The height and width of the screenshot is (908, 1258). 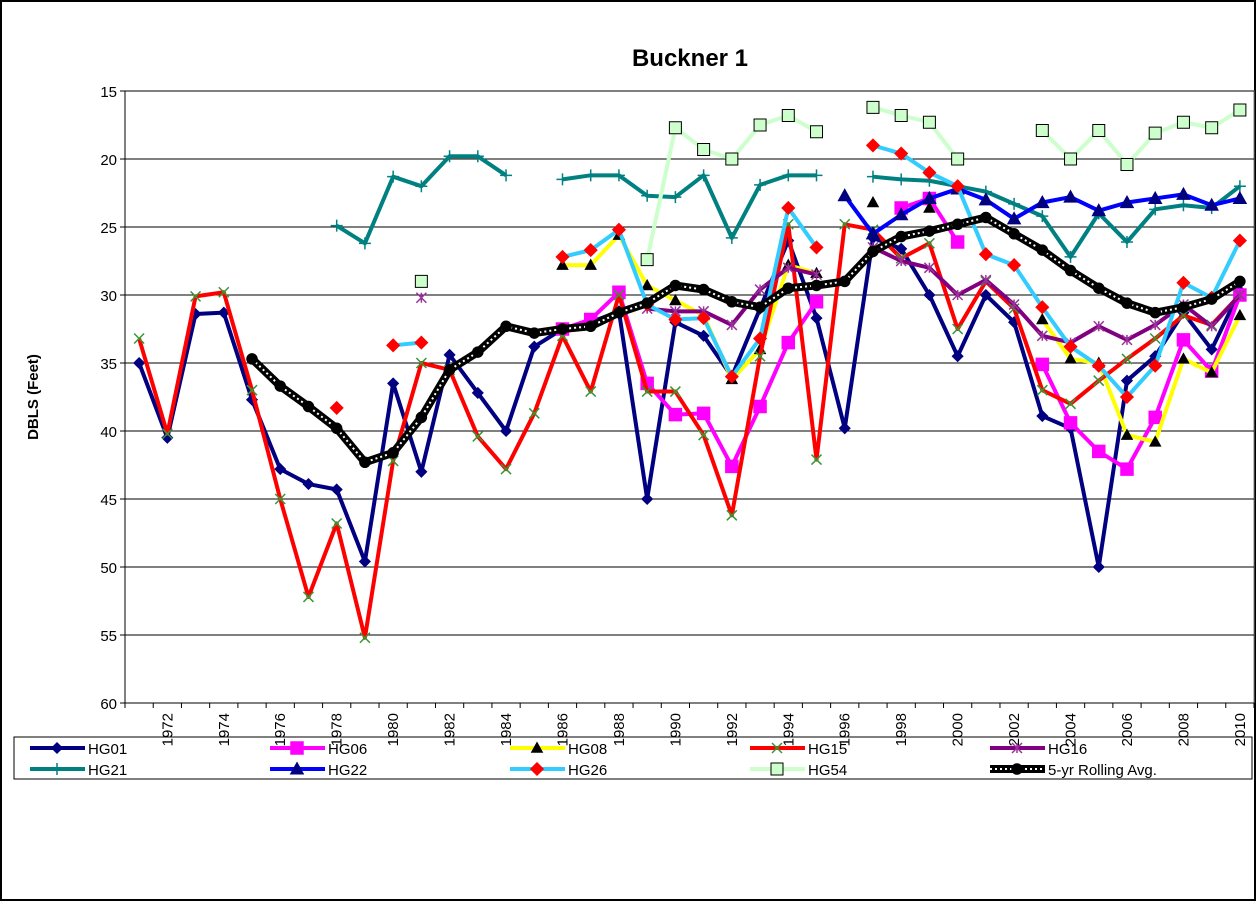 What do you see at coordinates (506, 729) in the screenshot?
I see `x-tick-label: 1984` at bounding box center [506, 729].